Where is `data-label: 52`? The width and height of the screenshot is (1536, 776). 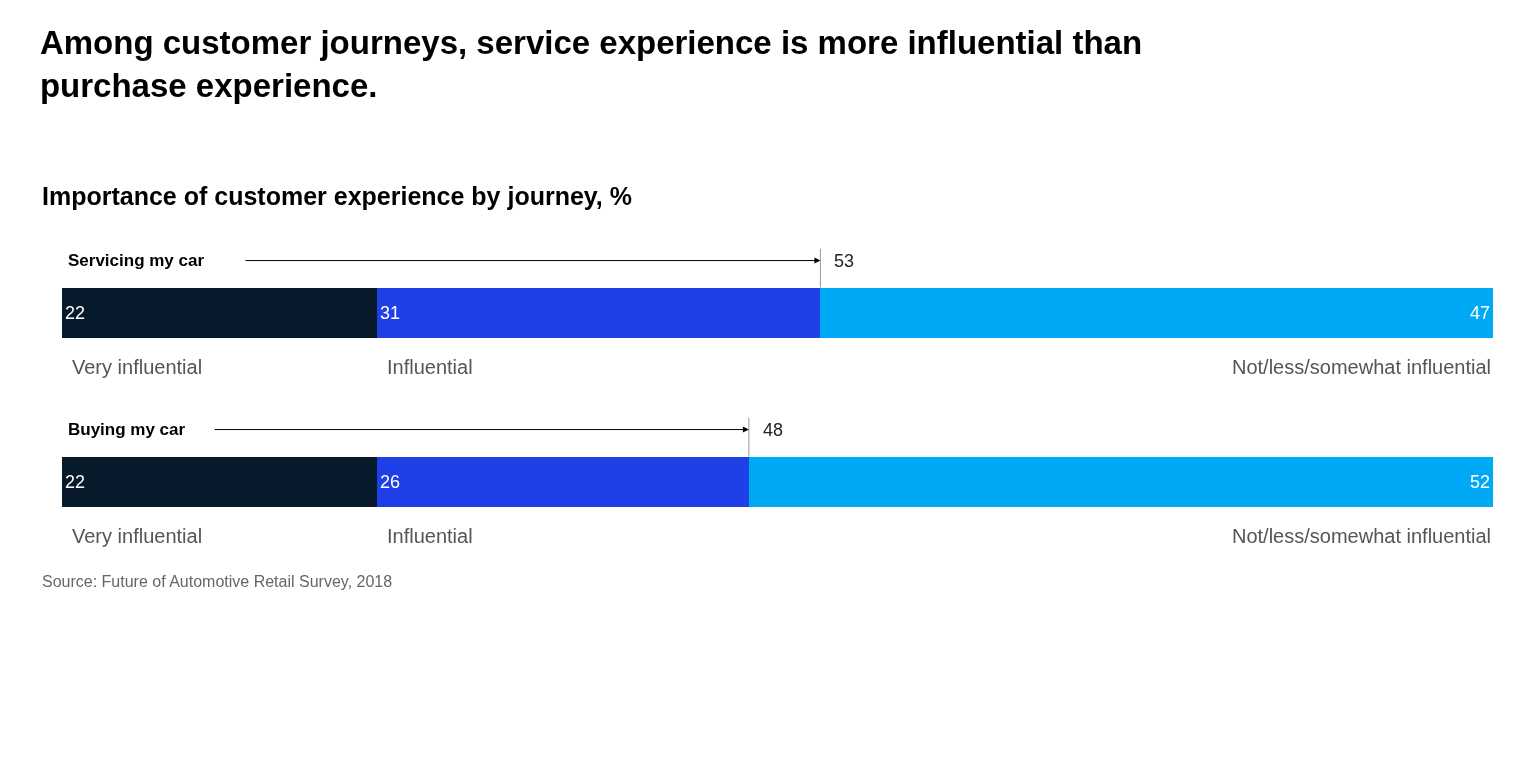 data-label: 52 is located at coordinates (1479, 482).